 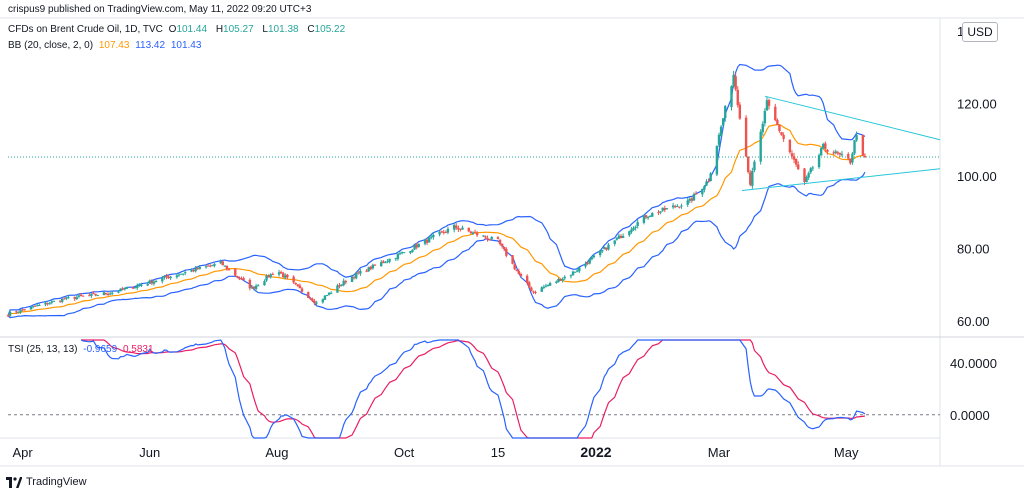 I want to click on legend-tsi: TSI (25, 13, 13) -0.9659 0.5831, so click(x=82, y=349).